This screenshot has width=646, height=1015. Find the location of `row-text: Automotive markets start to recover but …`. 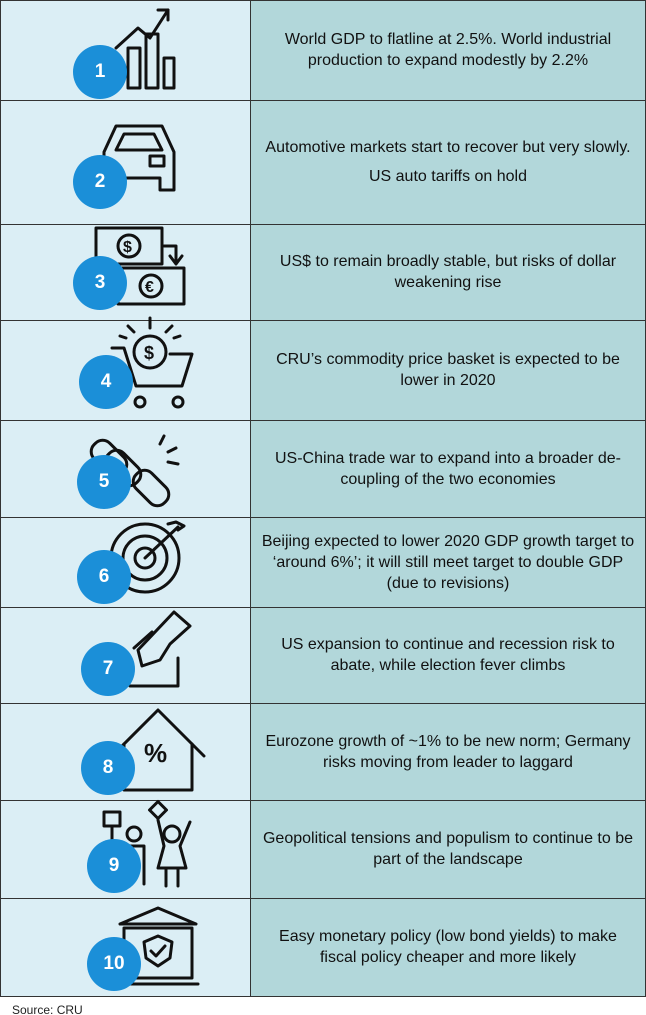

row-text: Automotive markets start to recover but … is located at coordinates (448, 162).